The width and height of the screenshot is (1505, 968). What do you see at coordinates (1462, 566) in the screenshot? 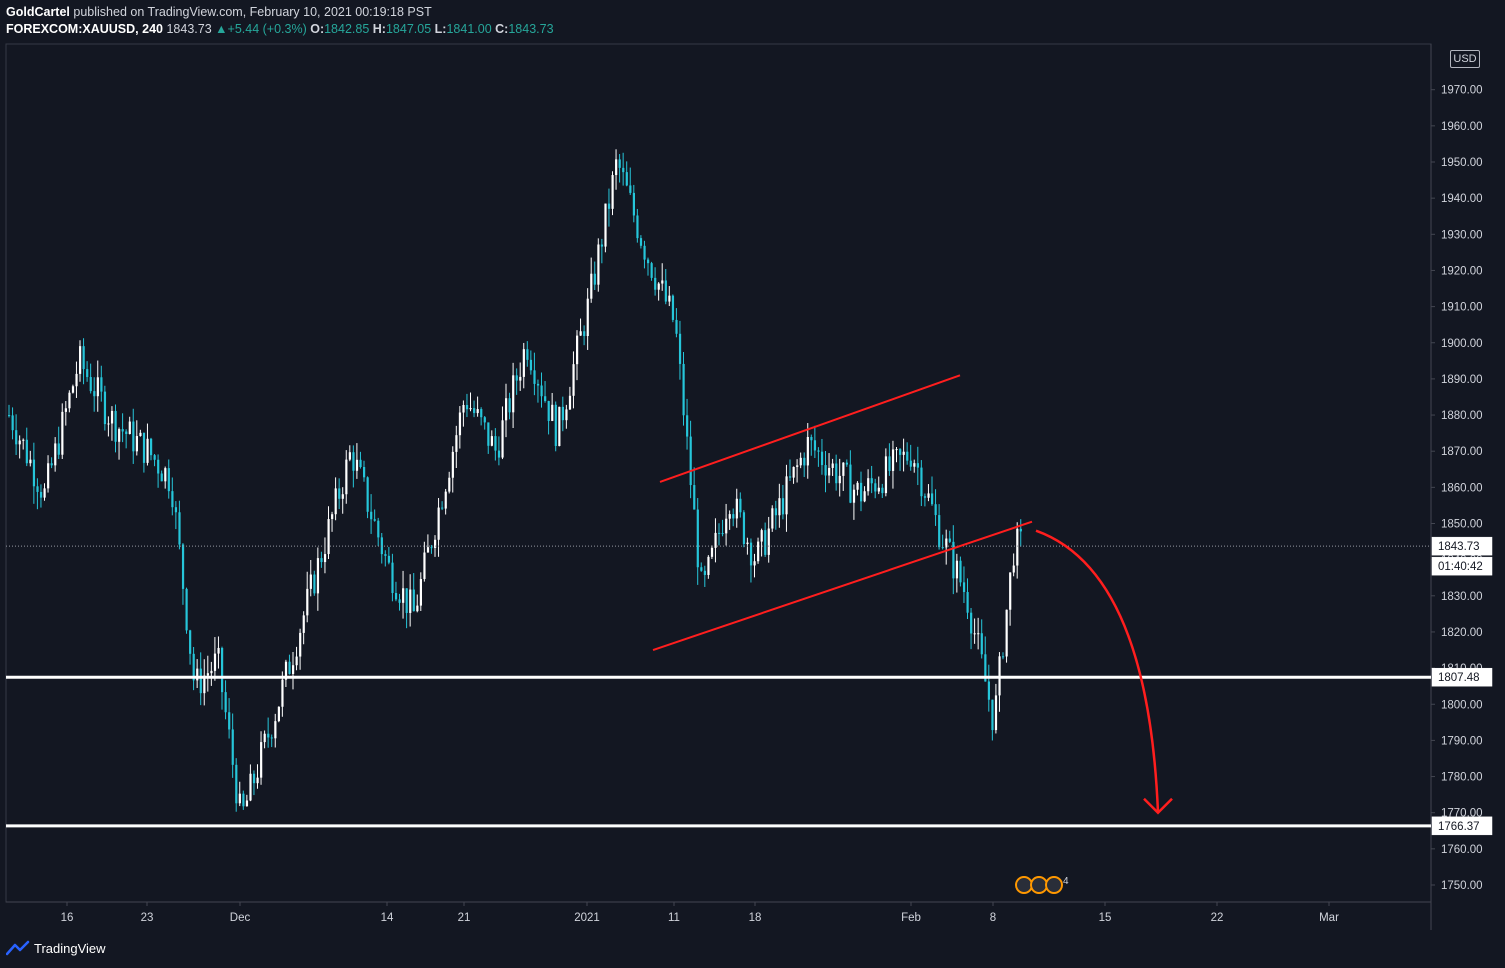
I see `countdown-badge-bg` at bounding box center [1462, 566].